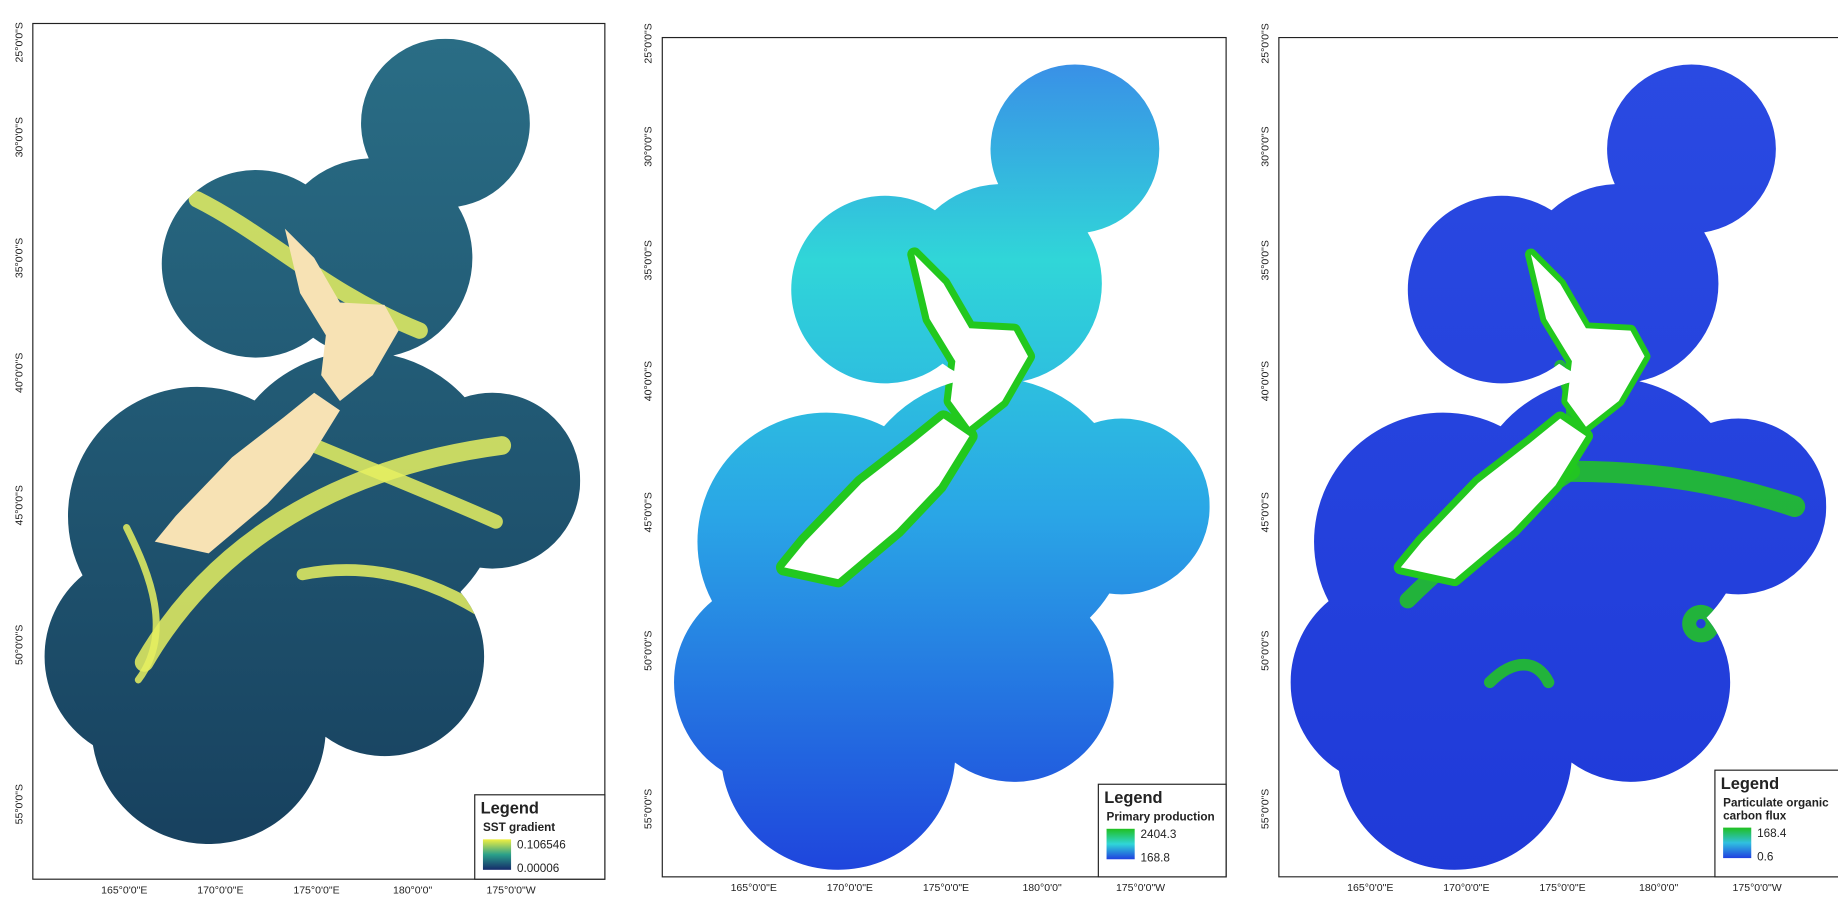 The width and height of the screenshot is (1838, 898). Describe the element at coordinates (1776, 803) in the screenshot. I see `legend-title: Particulate organic` at that location.